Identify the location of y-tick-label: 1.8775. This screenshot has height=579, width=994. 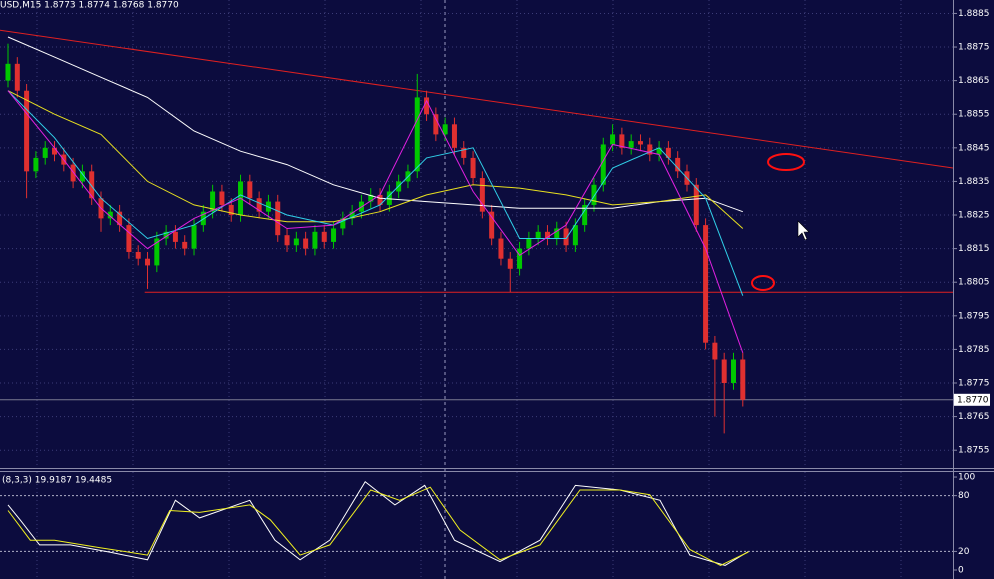
(974, 384).